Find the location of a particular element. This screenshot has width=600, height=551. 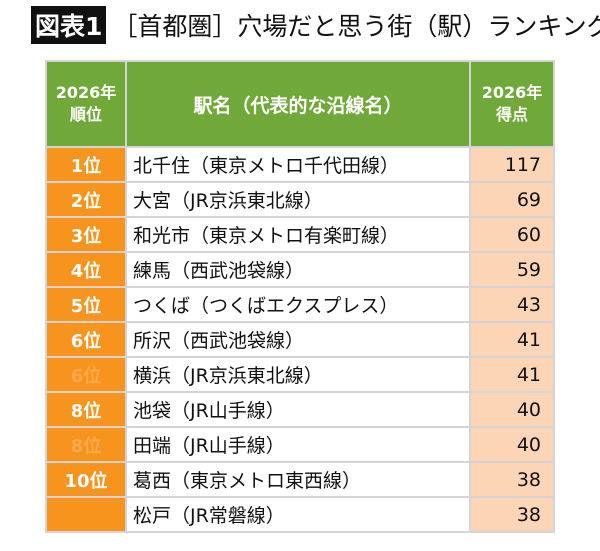

header-station: 駅名（代表的な沿線名） is located at coordinates (298, 104).